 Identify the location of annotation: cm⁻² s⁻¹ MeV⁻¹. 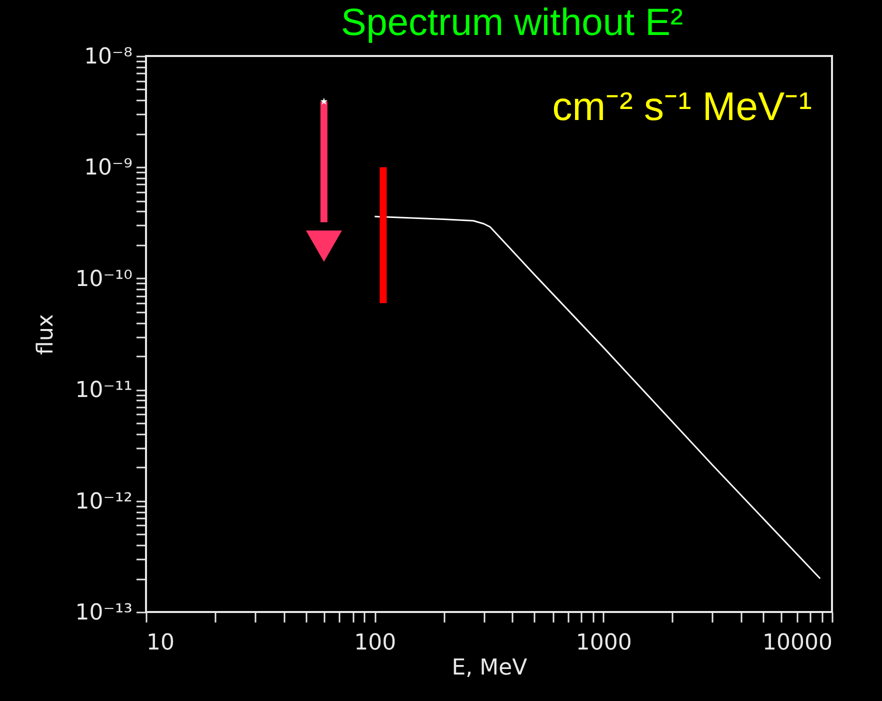
(682, 107).